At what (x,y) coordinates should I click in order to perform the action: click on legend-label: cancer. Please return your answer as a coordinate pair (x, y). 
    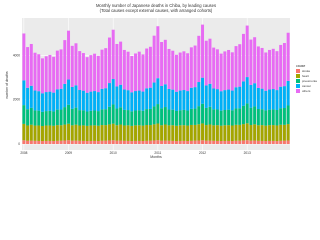
    Looking at the image, I should click on (306, 86).